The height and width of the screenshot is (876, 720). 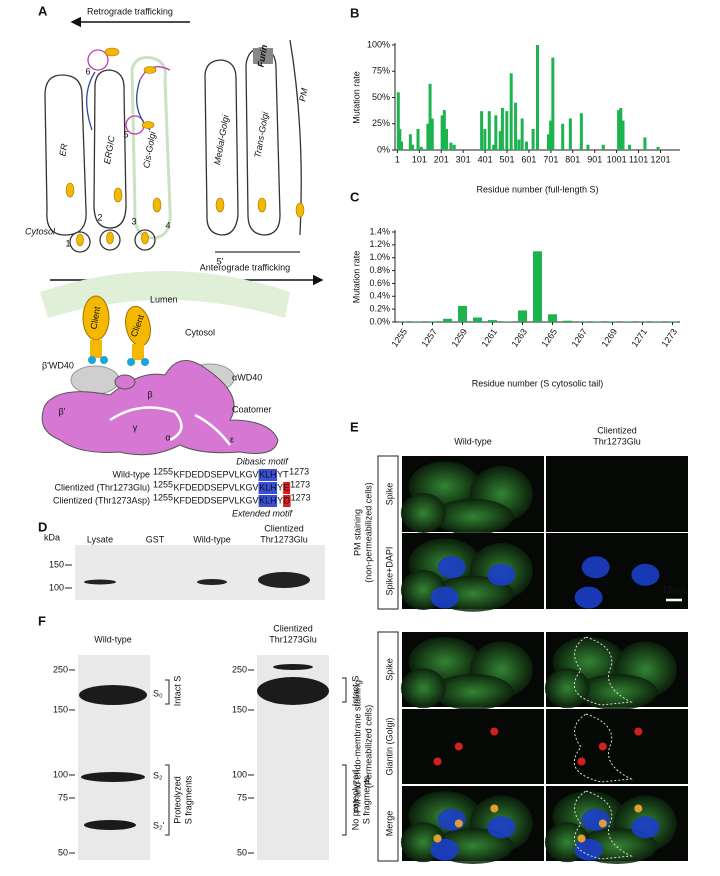 I want to click on x-tick-label: 1269, so click(x=609, y=338).